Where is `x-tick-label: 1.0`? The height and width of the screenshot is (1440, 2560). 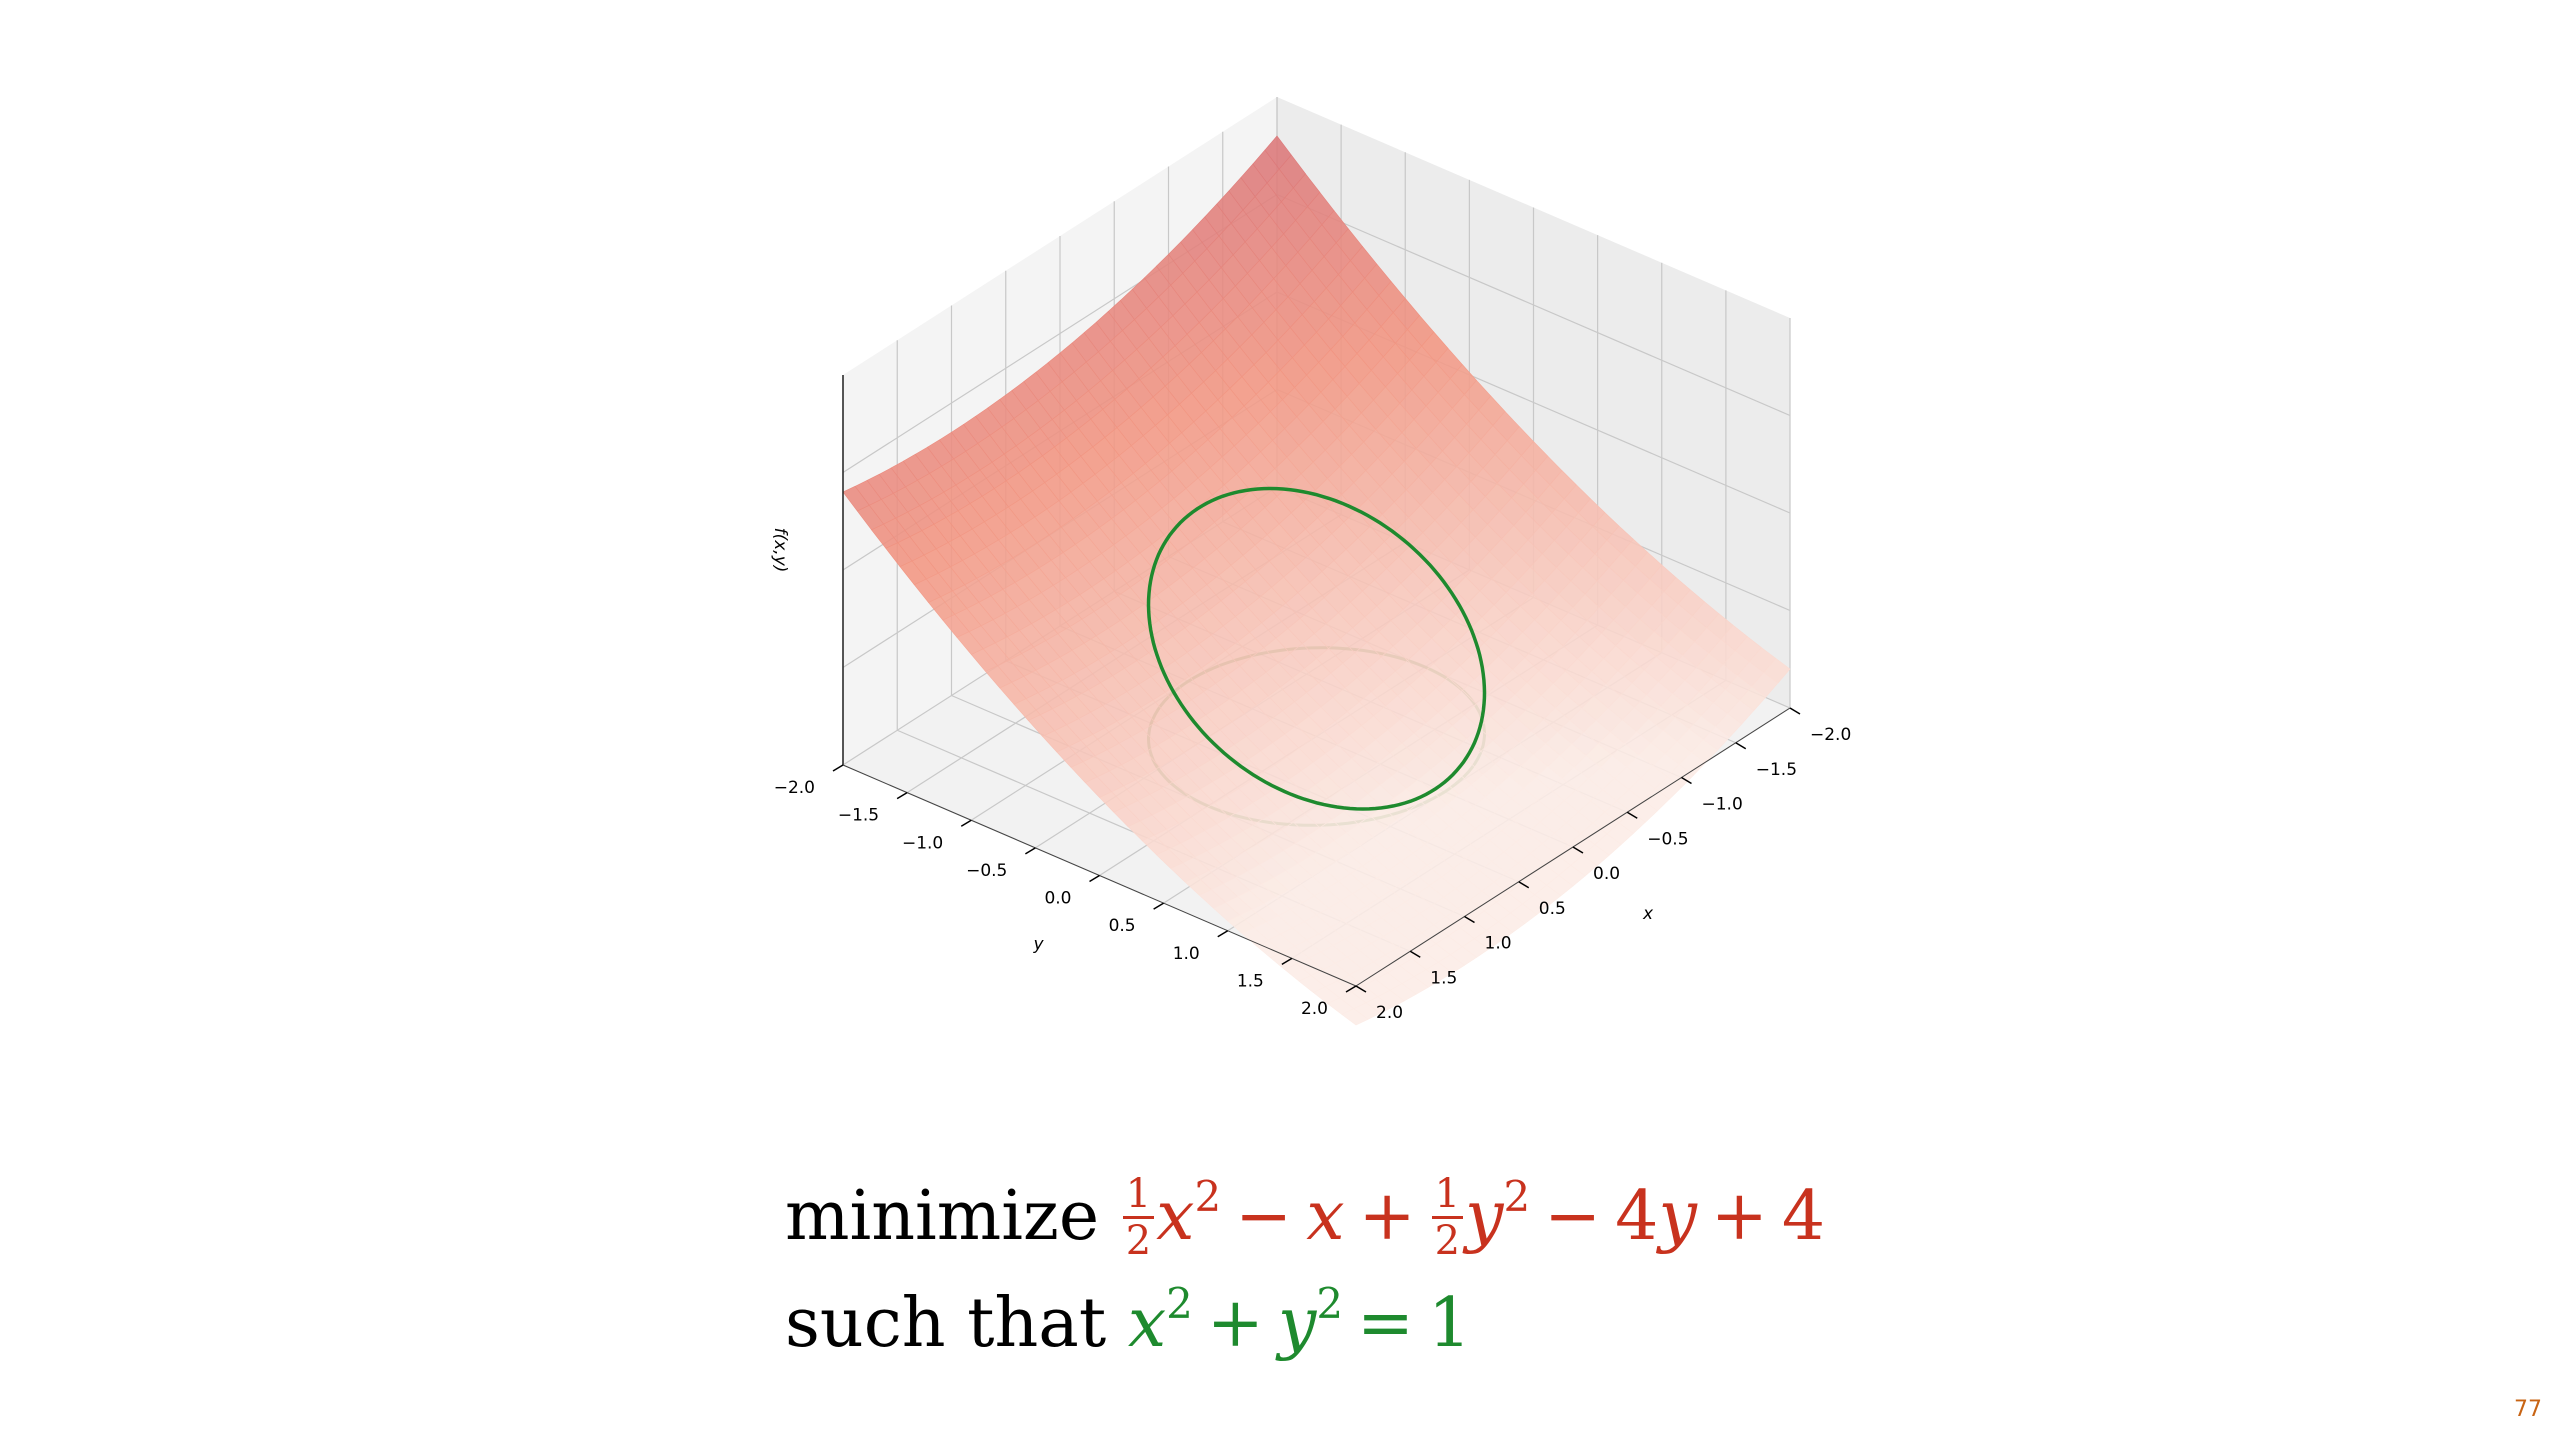 x-tick-label: 1.0 is located at coordinates (1498, 944).